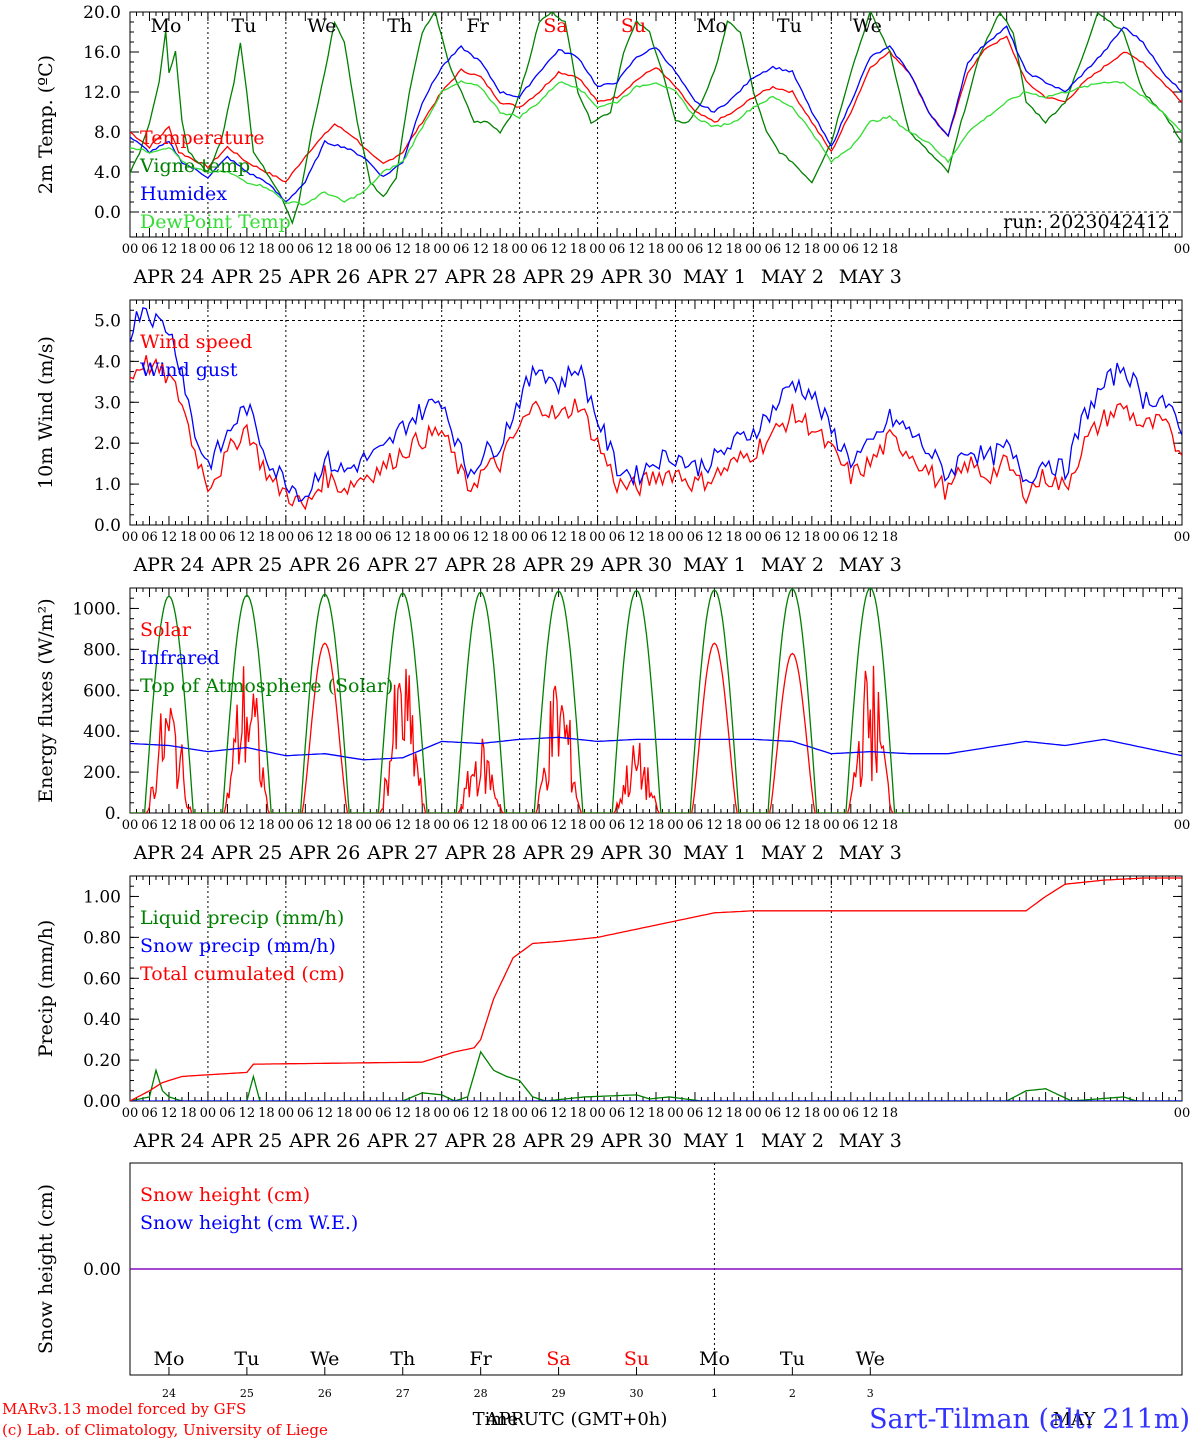  I want to click on date-label: APR 29, so click(558, 1141).